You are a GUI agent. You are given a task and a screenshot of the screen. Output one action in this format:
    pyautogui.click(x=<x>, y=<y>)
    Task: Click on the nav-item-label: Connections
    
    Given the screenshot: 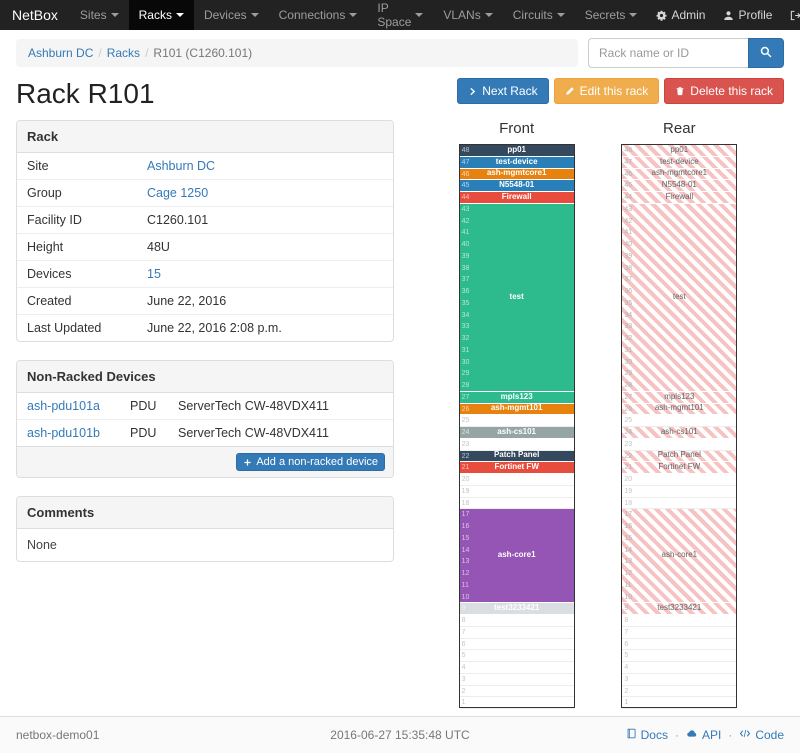 What is the action you would take?
    pyautogui.click(x=312, y=15)
    